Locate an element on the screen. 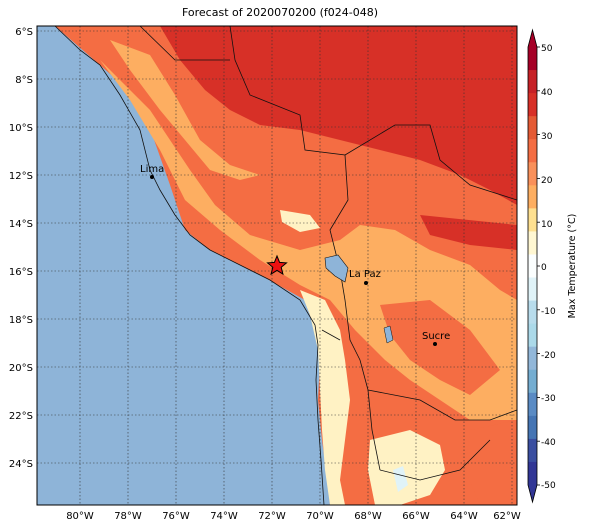 This screenshot has width=591, height=529. lake-poopo is located at coordinates (388, 334).